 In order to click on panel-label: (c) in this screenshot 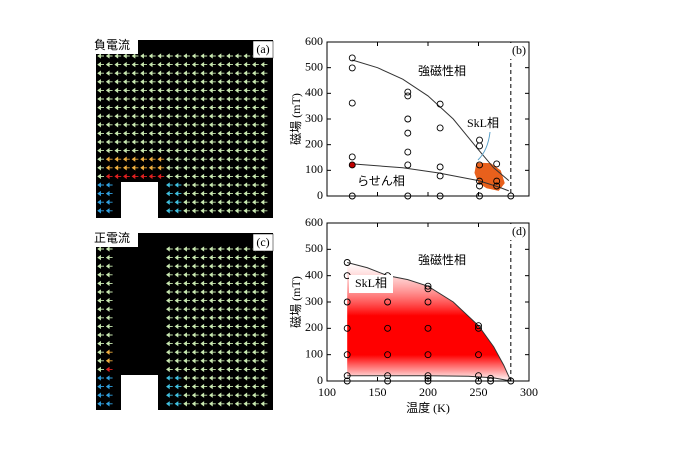, I will do `click(262, 242)`.